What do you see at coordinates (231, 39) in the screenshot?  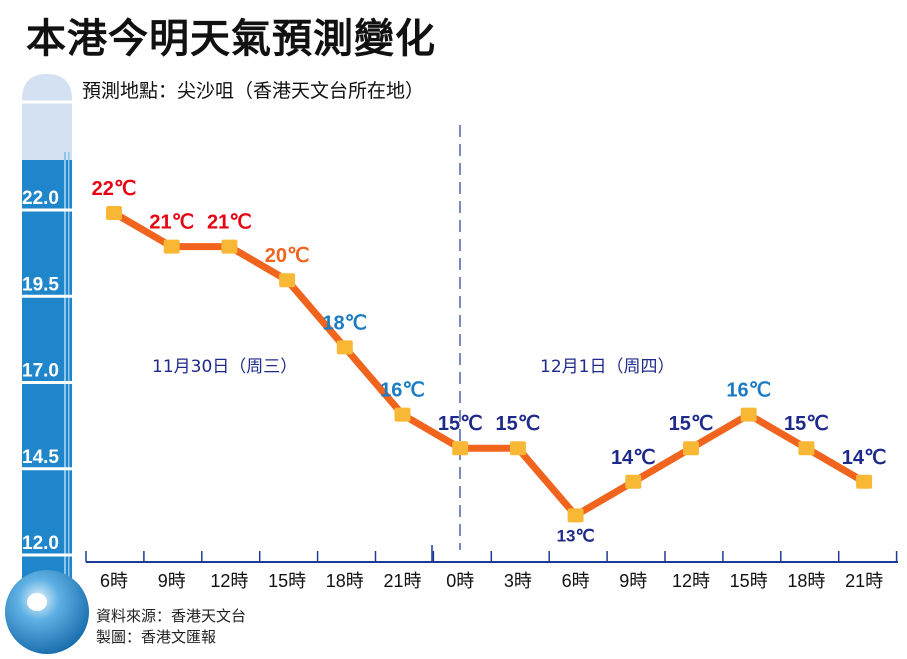 I see `page-title: 本港今明天氣預測變化` at bounding box center [231, 39].